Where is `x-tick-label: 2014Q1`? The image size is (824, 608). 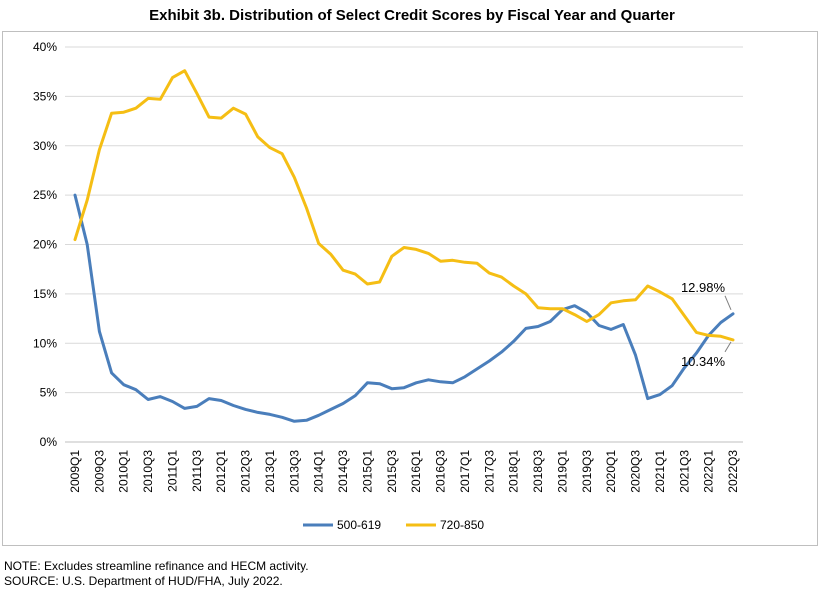
x-tick-label: 2014Q1 is located at coordinates (319, 471).